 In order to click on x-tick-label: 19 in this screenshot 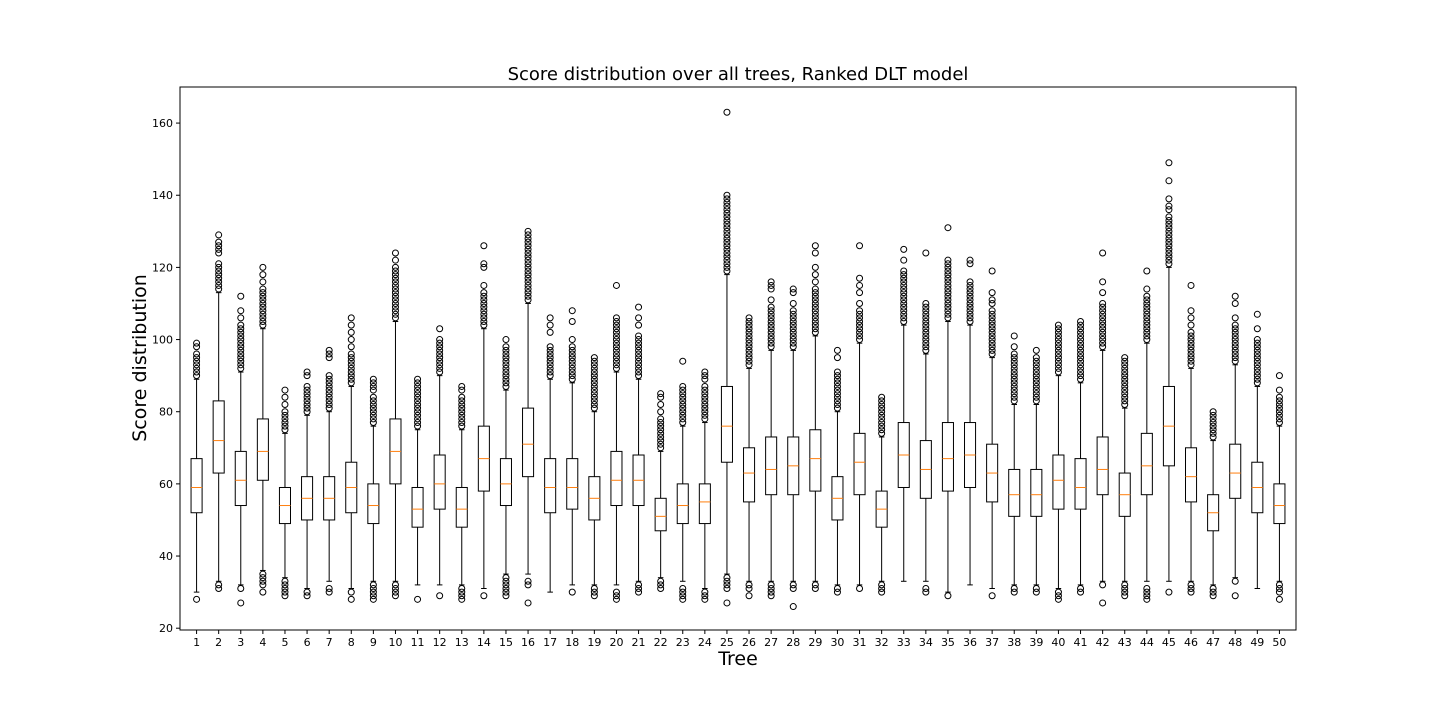, I will do `click(594, 642)`.